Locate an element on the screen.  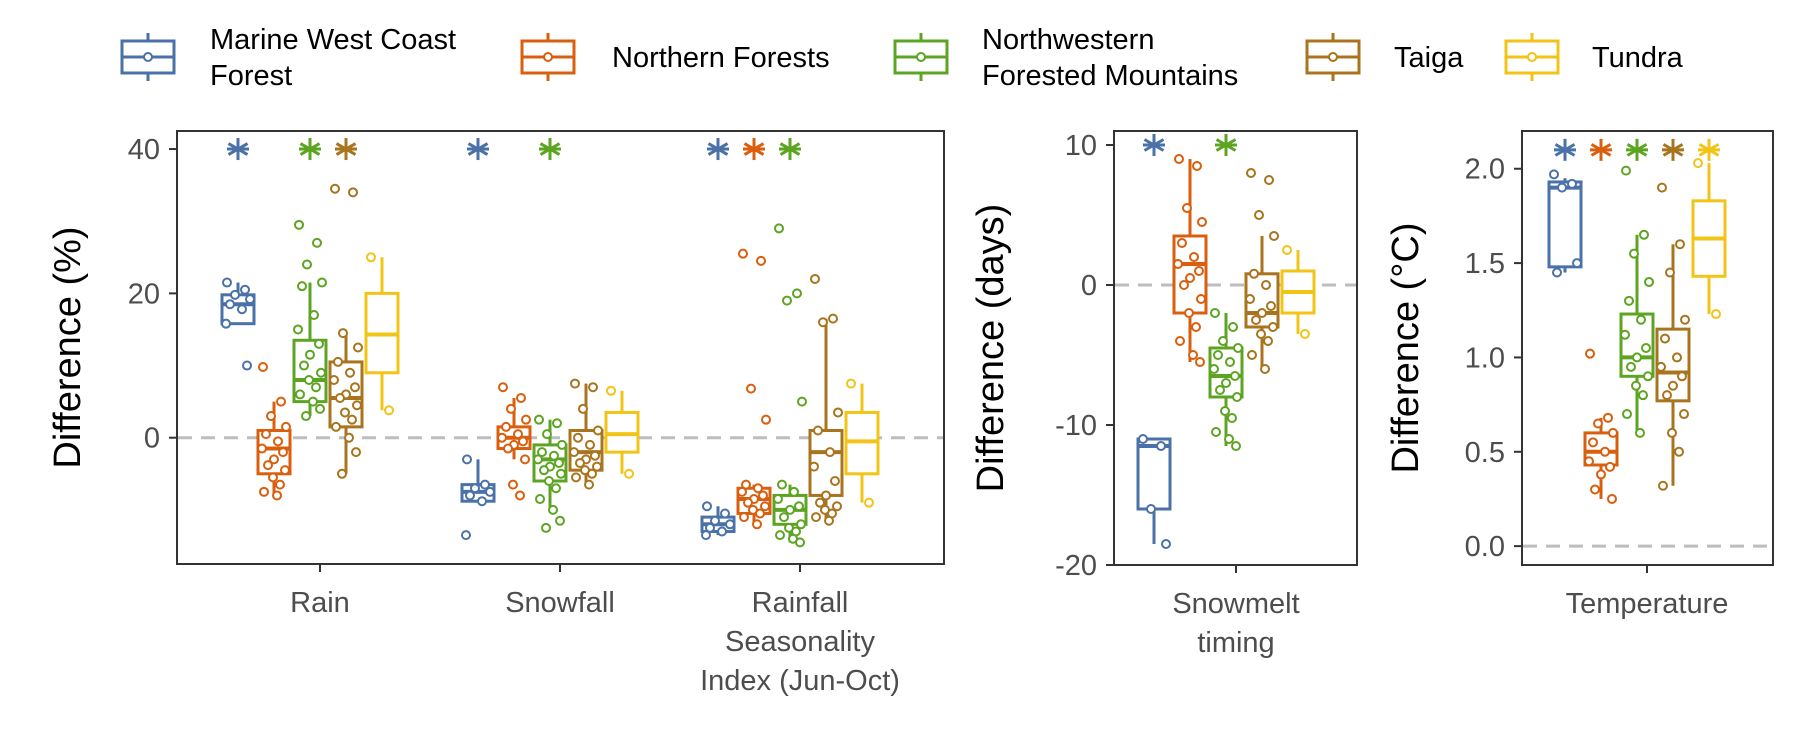
legend-label: Northwestern is located at coordinates (1068, 40).